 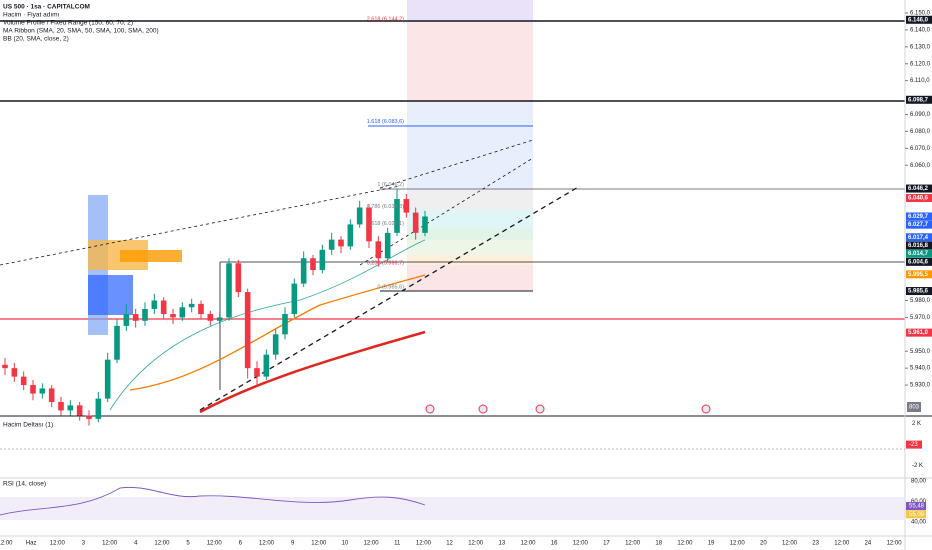 I want to click on price-label: 6.004,6, so click(x=918, y=262).